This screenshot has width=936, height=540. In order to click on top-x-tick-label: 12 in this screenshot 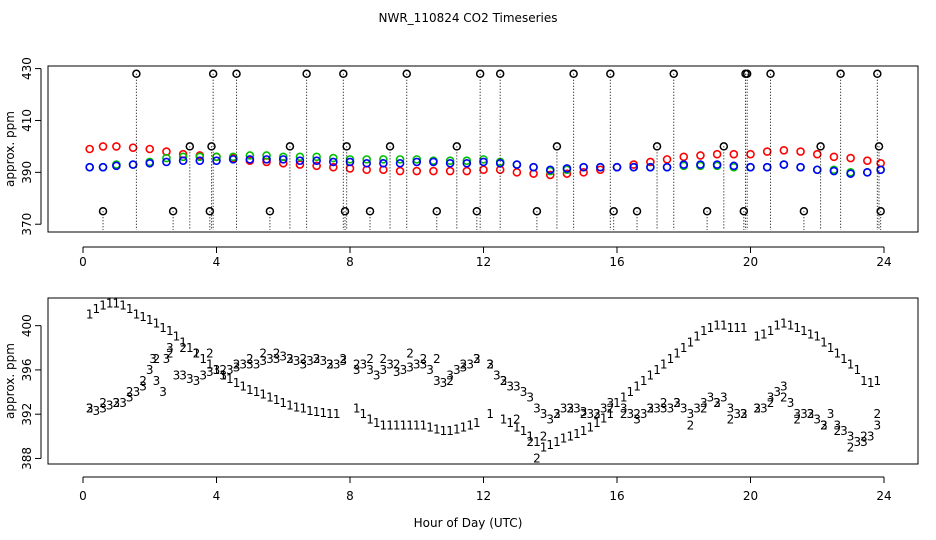, I will do `click(483, 262)`.